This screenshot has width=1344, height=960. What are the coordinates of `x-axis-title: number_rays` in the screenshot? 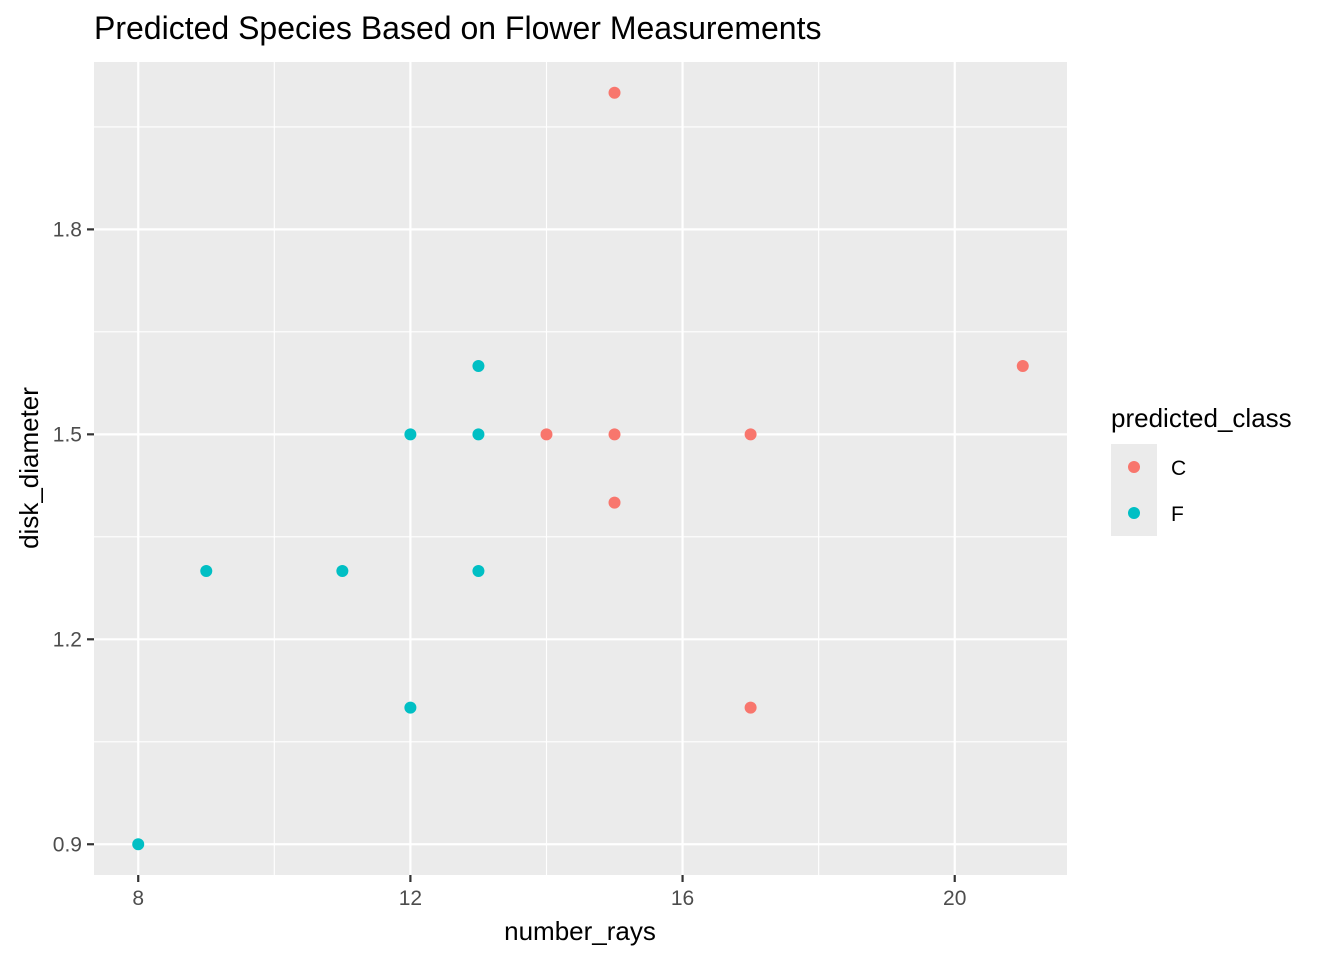 It's located at (580, 931).